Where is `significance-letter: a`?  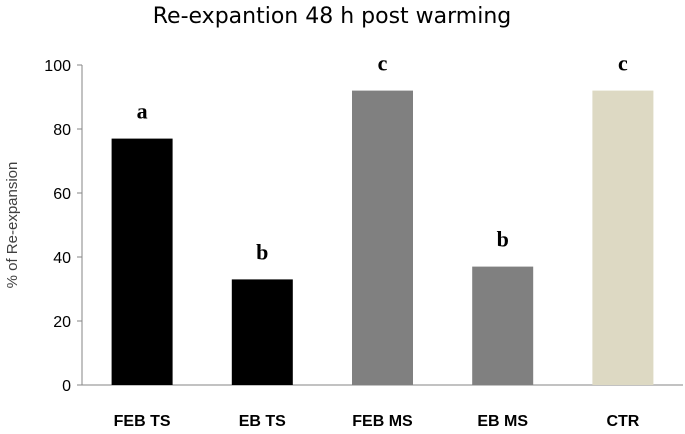 significance-letter: a is located at coordinates (142, 111).